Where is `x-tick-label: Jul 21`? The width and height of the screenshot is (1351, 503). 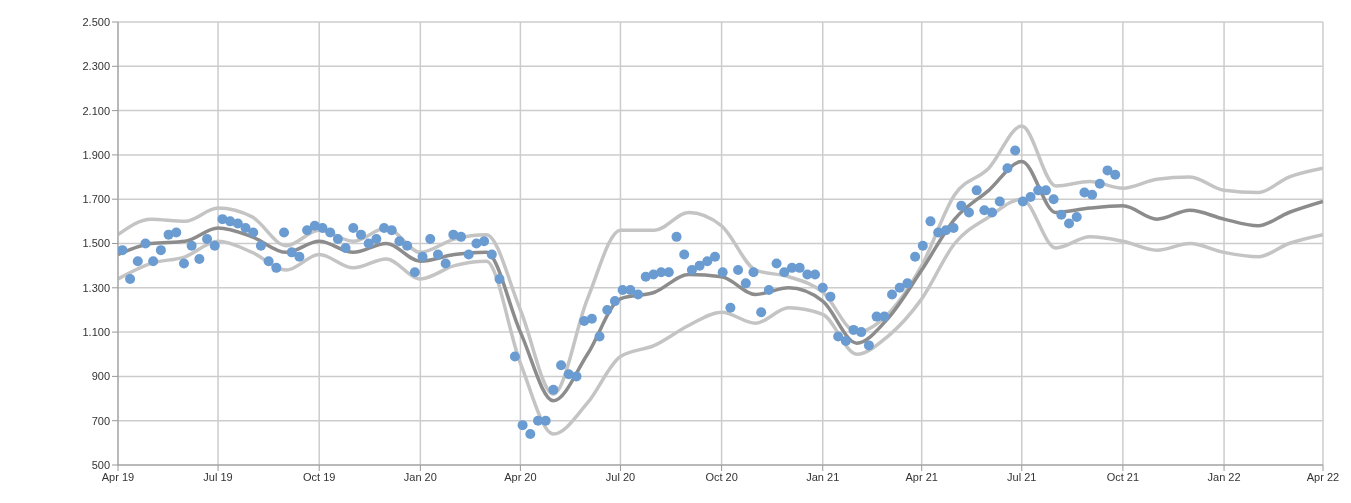
x-tick-label: Jul 21 is located at coordinates (1022, 476).